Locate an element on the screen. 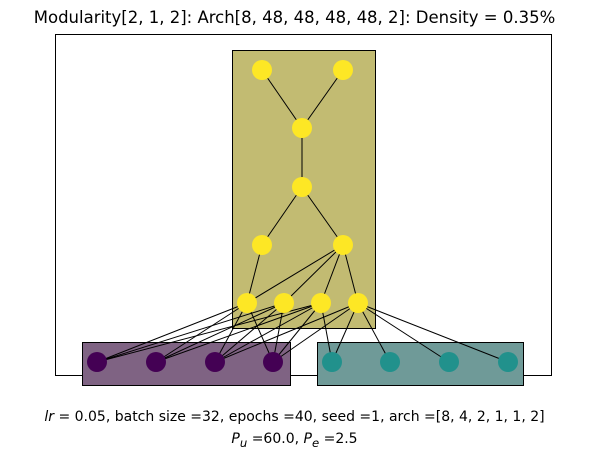  edge-l0n7-l1n3 is located at coordinates (433, 332).